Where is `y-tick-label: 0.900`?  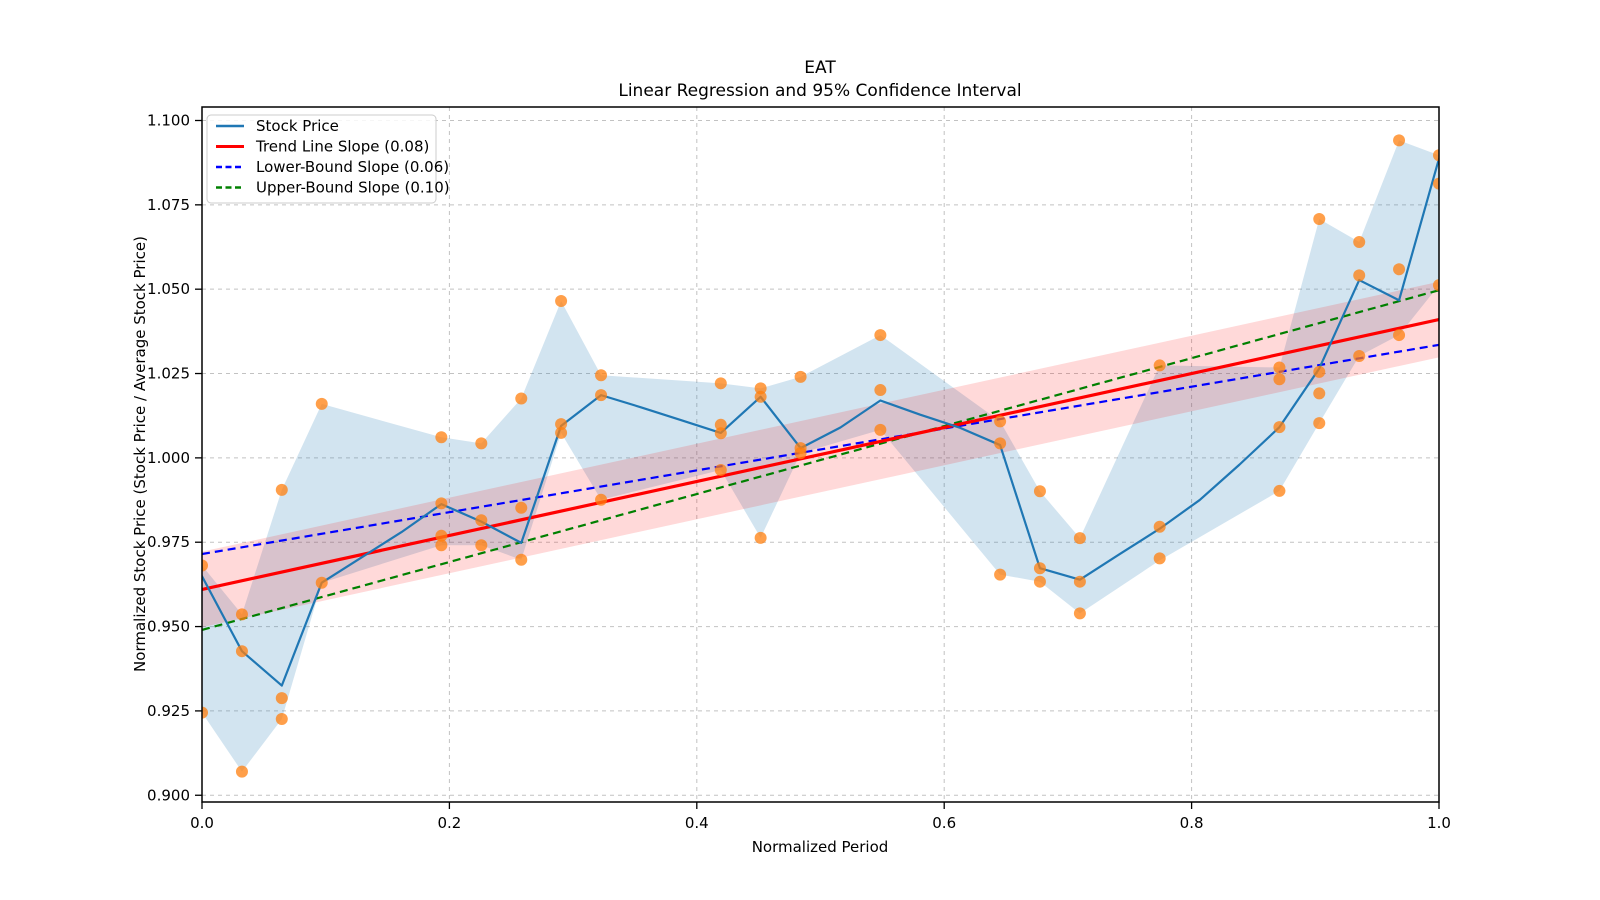 y-tick-label: 0.900 is located at coordinates (168, 795).